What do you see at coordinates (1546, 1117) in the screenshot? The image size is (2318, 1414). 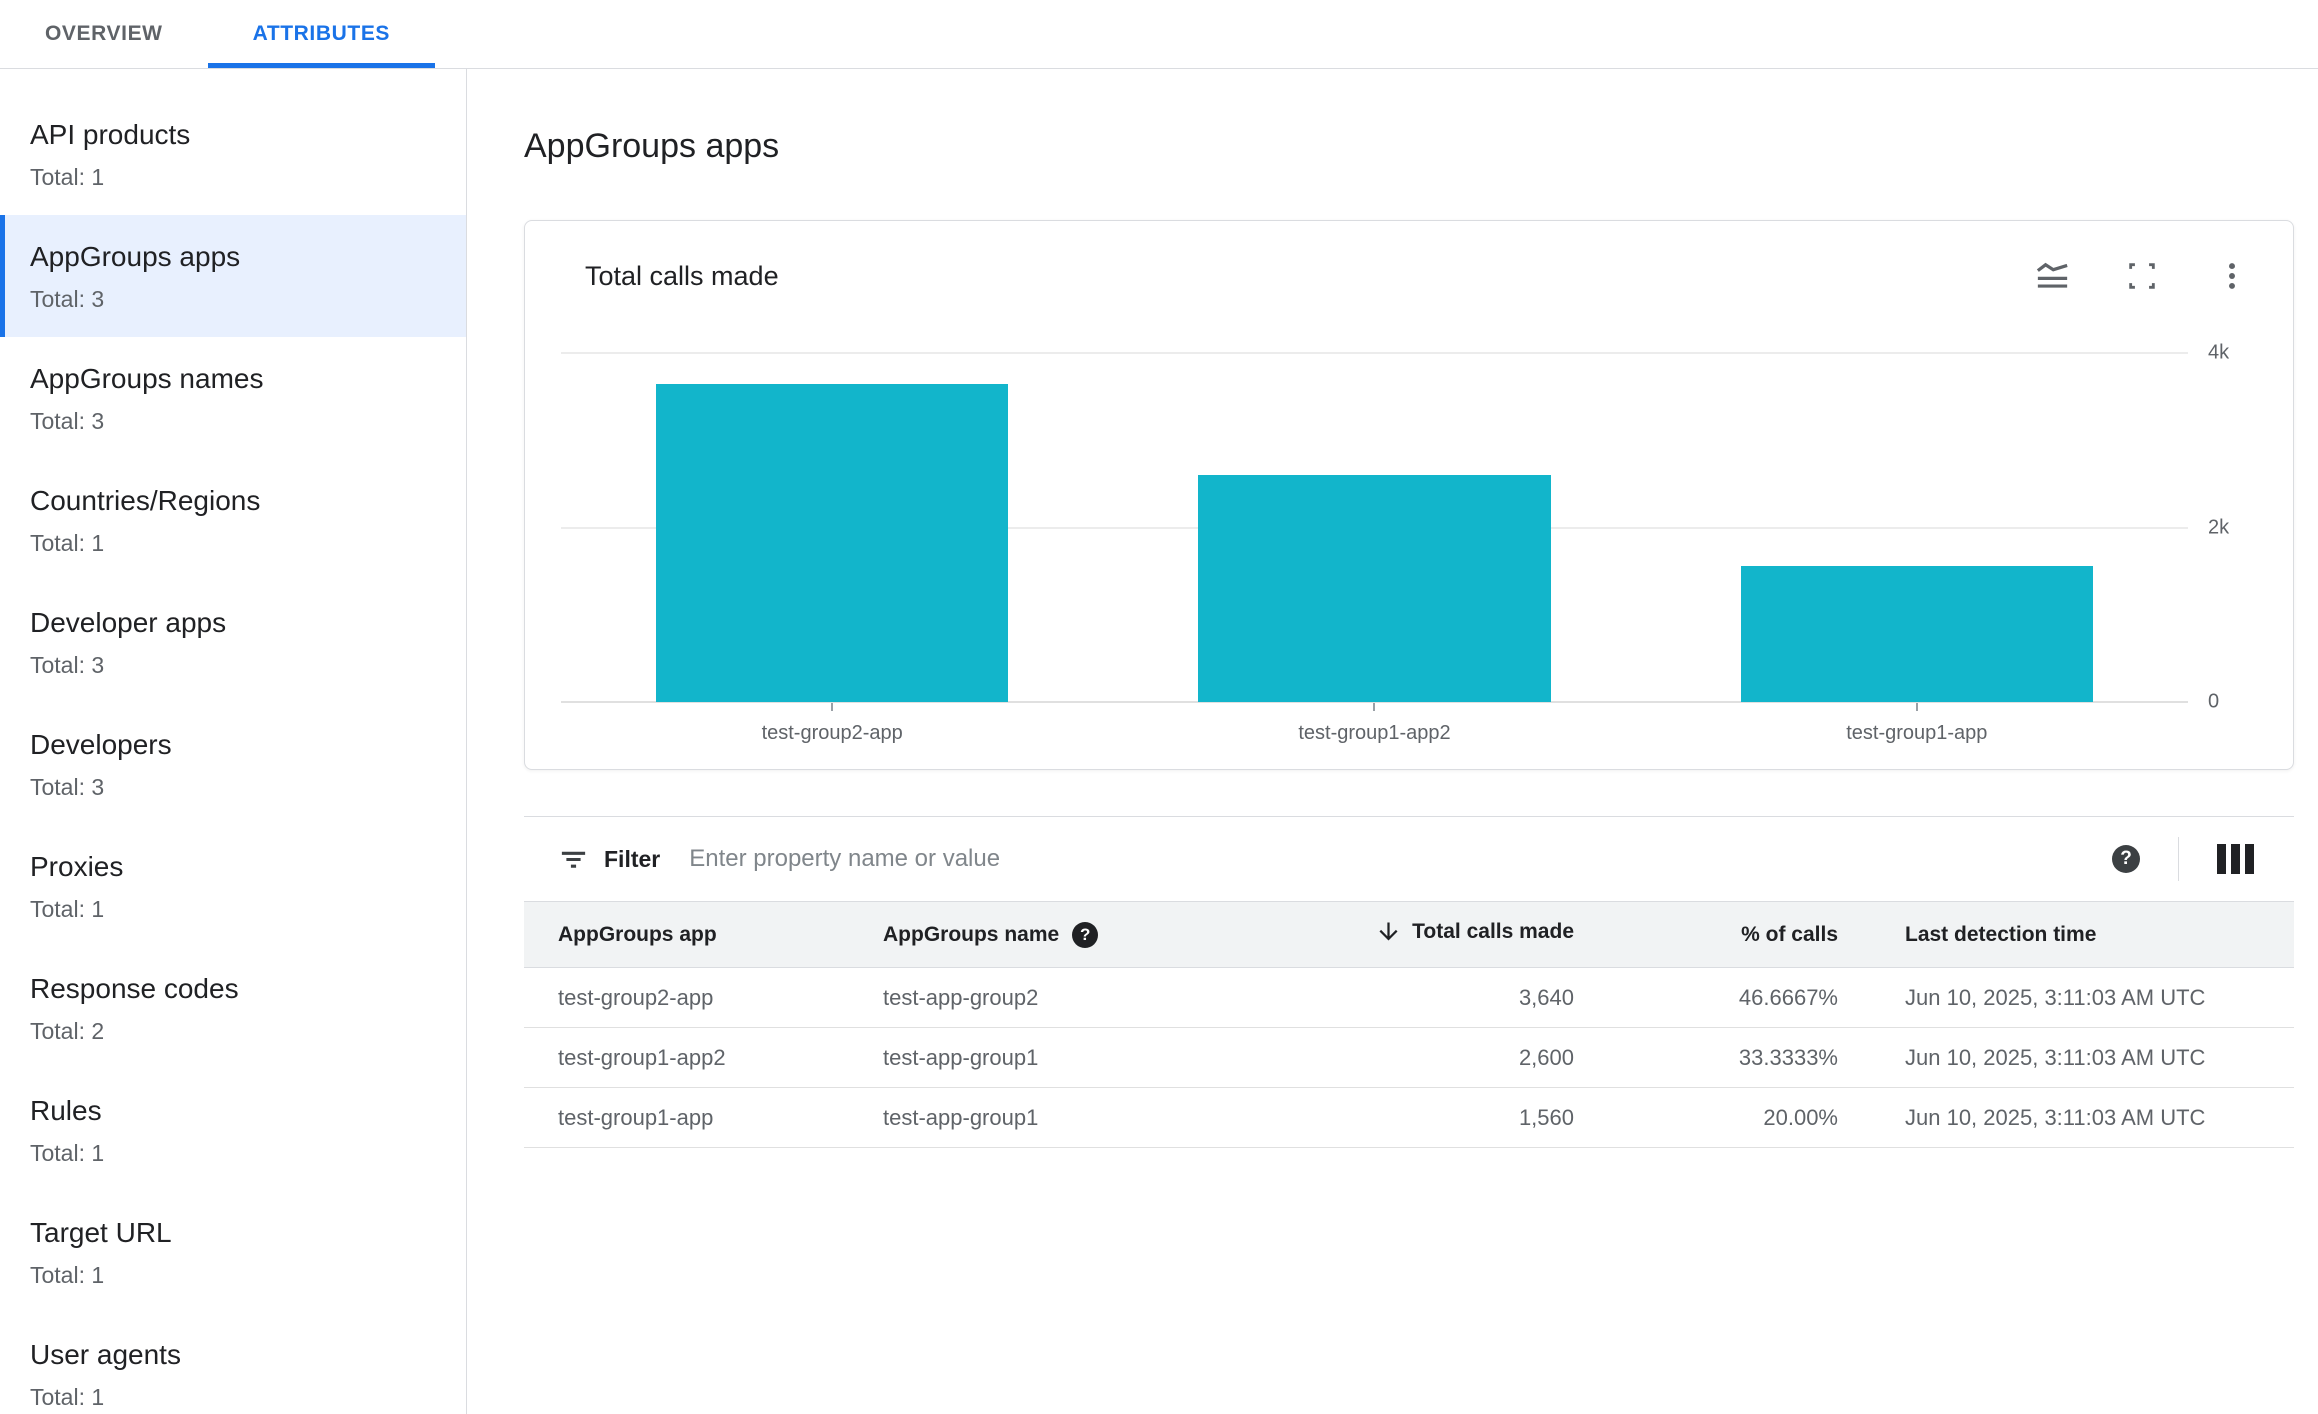 I see `cell-total-calls: 1,560` at bounding box center [1546, 1117].